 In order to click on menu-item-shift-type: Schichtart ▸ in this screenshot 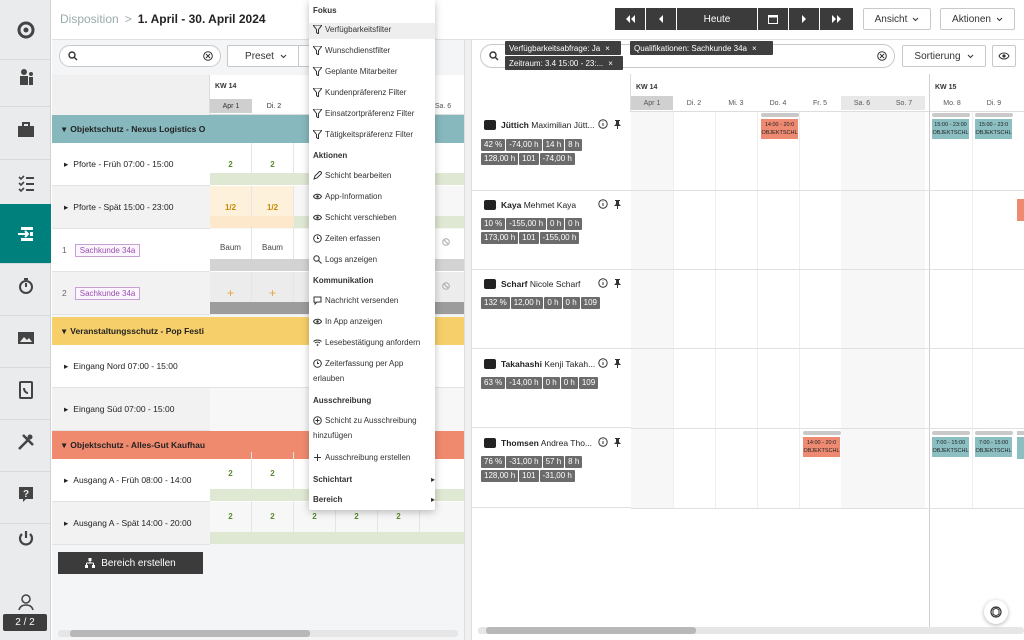, I will do `click(374, 479)`.